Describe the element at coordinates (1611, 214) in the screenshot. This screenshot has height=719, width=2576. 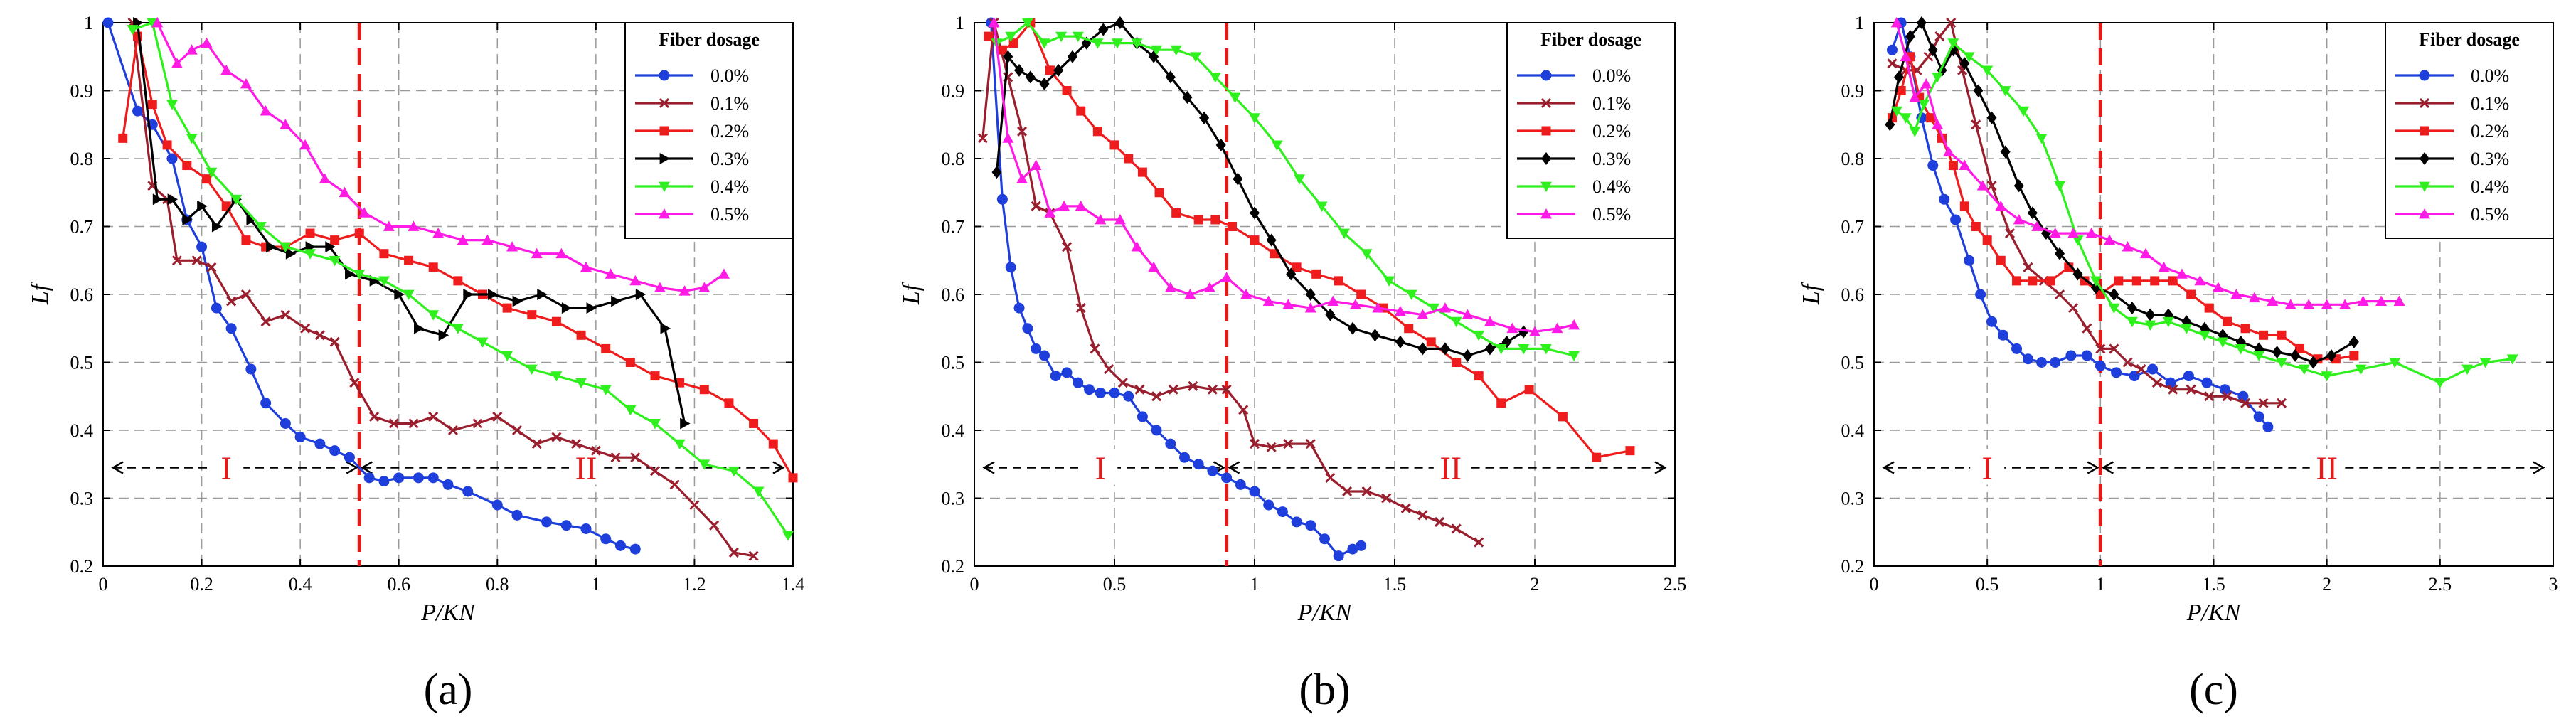
I see `legend-entry-label: 0.5%` at that location.